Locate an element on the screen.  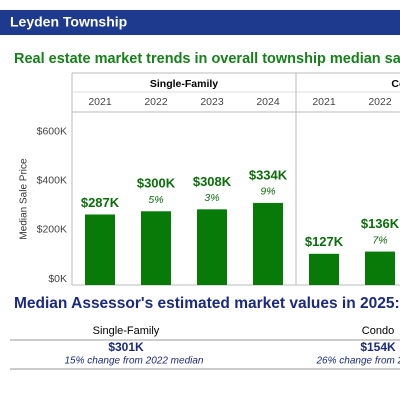
value-label: $127K is located at coordinates (324, 241).